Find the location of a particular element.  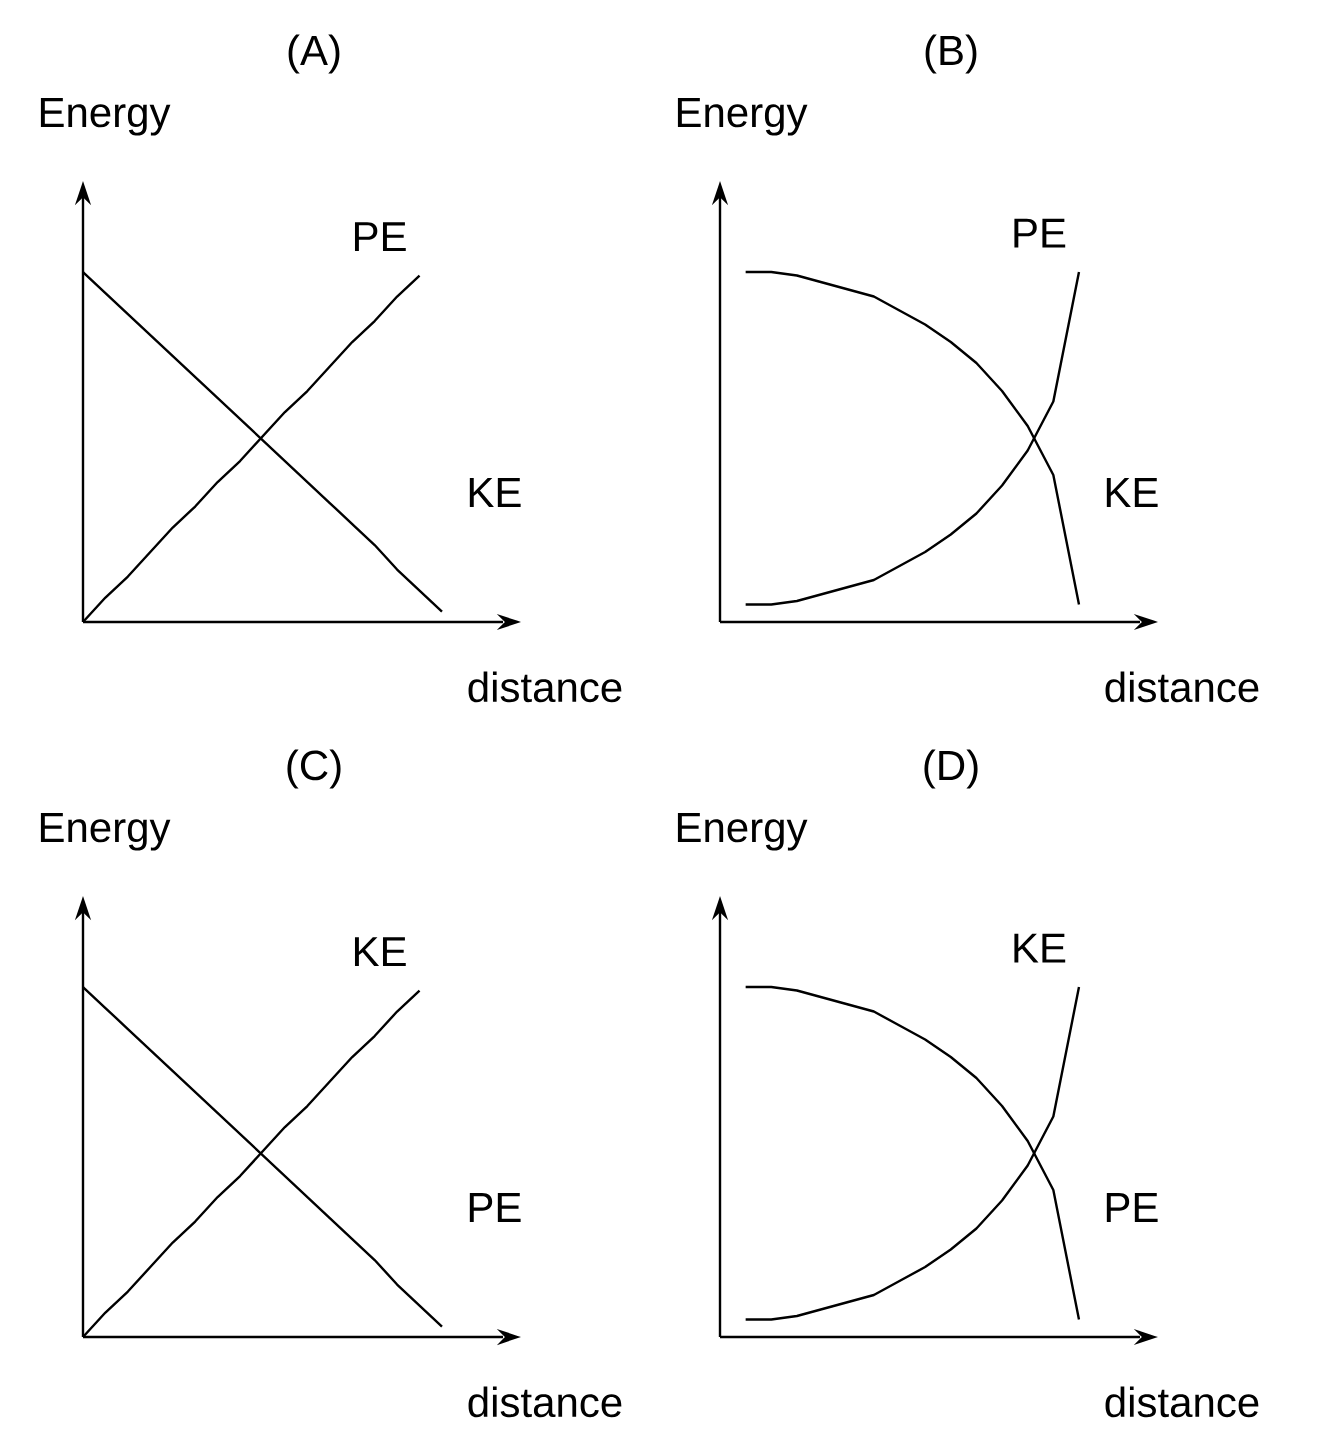

text: KE is located at coordinates (495, 492).